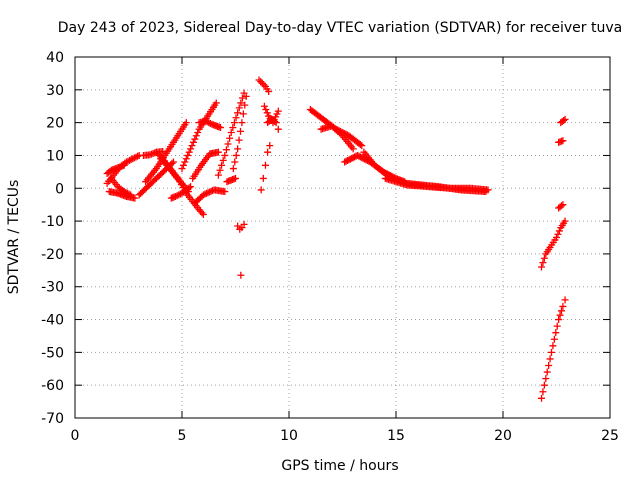  I want to click on y-tick-label: -40, so click(52, 321).